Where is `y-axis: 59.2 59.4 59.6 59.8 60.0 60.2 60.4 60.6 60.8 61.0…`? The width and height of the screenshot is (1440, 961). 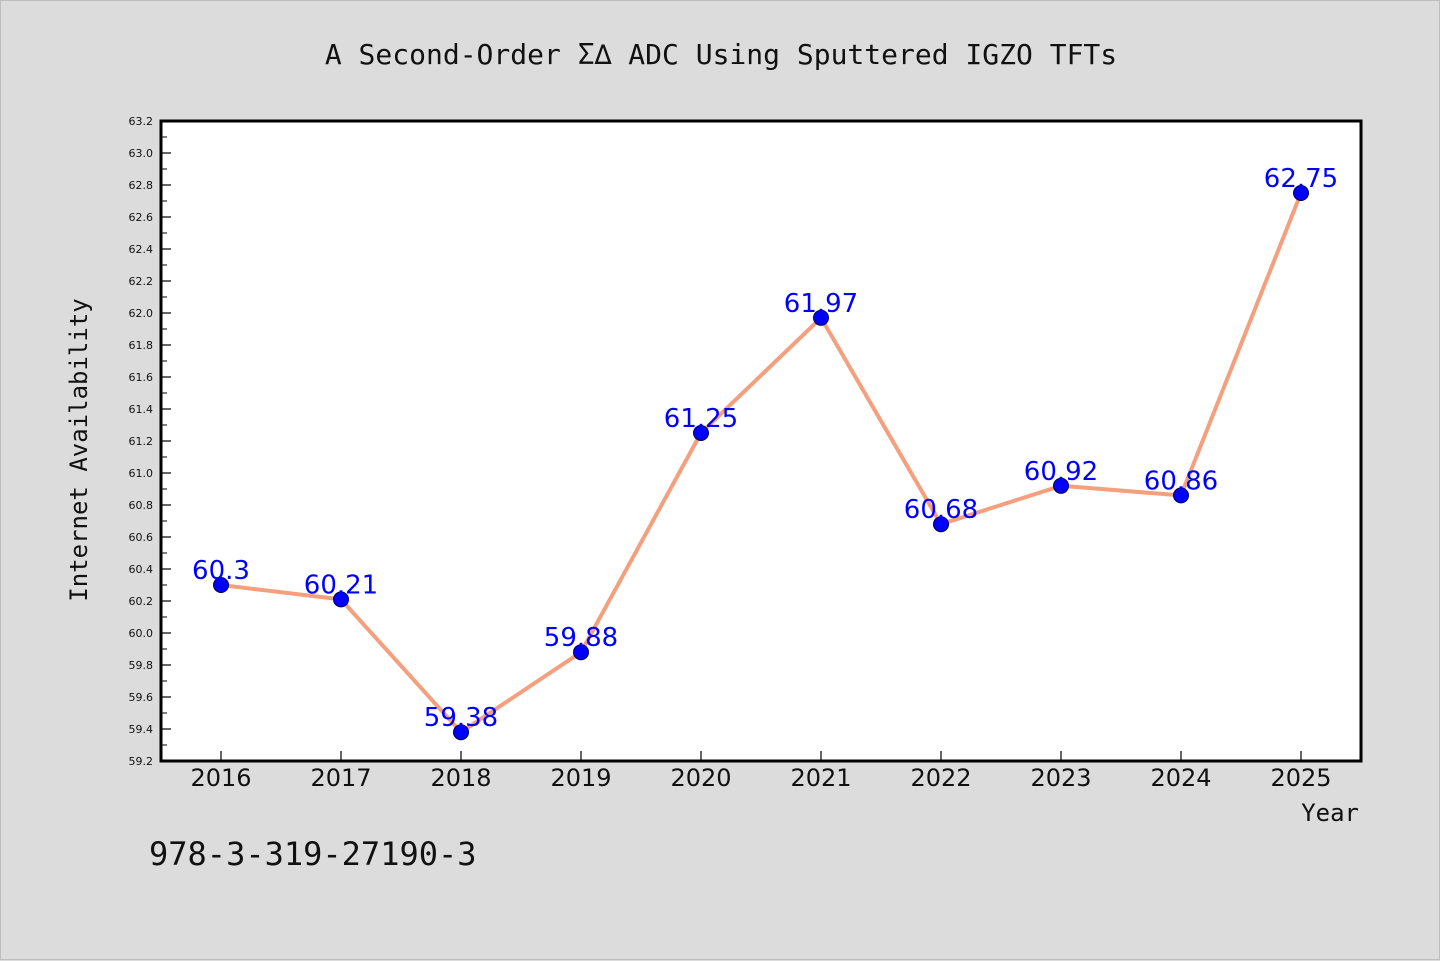
y-axis: 59.2 59.4 59.6 59.8 60.0 60.2 60.4 60.6 60.8 61.0… is located at coordinates (150, 441).